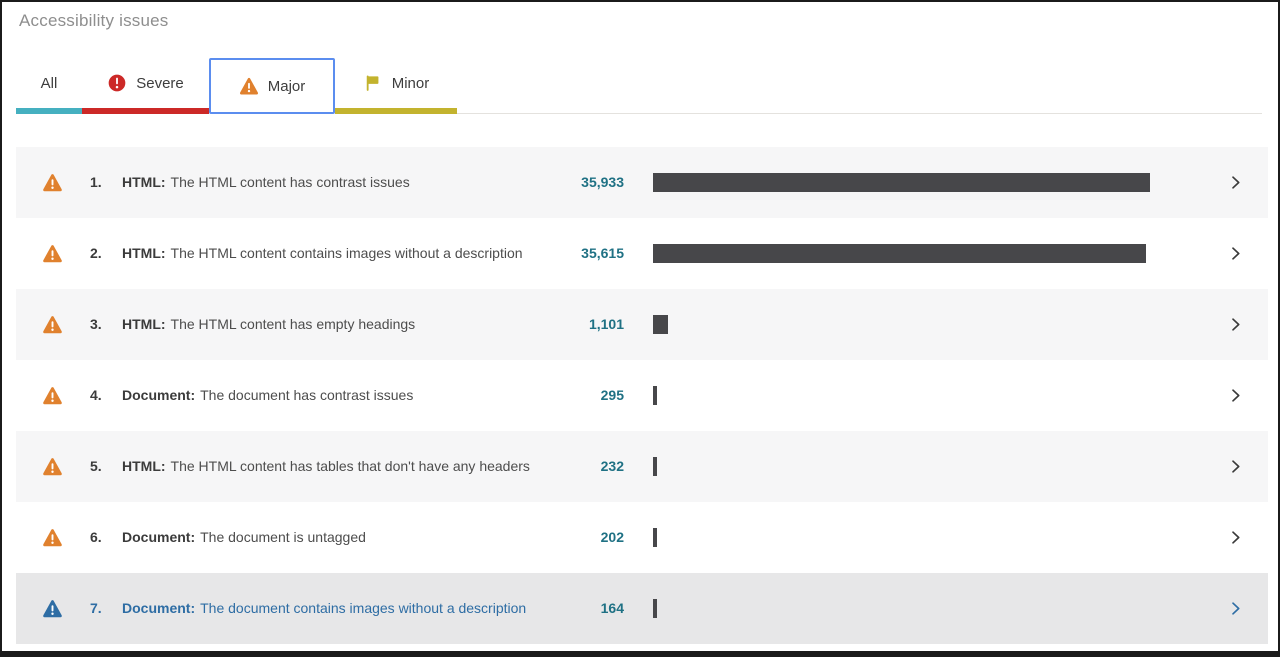  Describe the element at coordinates (94, 20) in the screenshot. I see `page-title: Accessibility issues` at that location.